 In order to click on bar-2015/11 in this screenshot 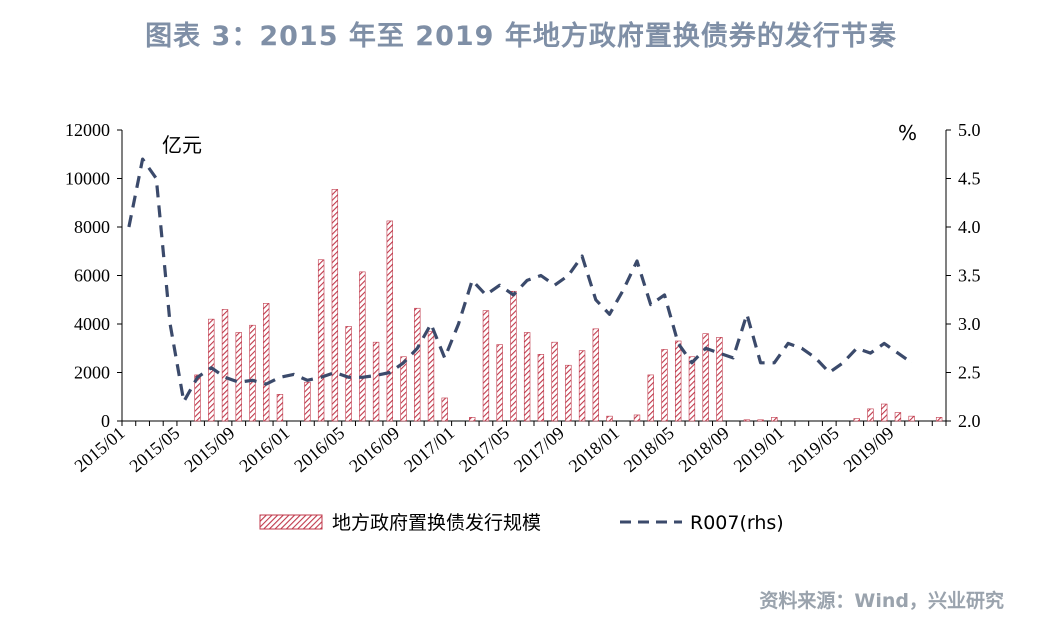, I will do `click(266, 362)`.